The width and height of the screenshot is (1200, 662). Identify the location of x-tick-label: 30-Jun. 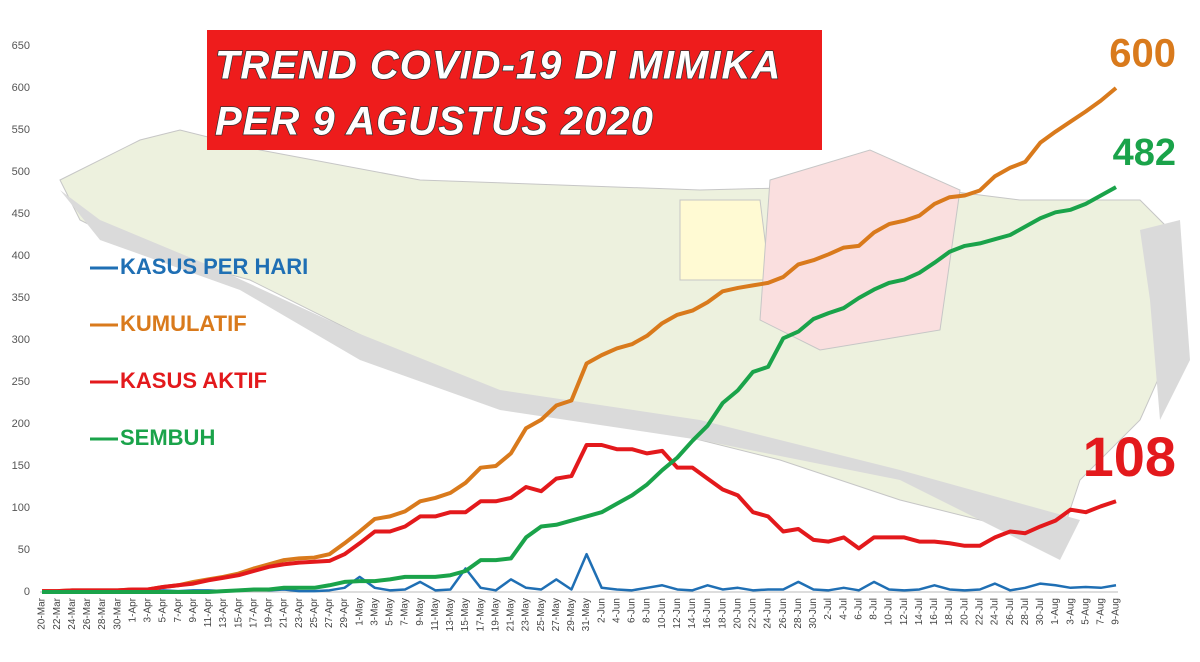
(813, 613).